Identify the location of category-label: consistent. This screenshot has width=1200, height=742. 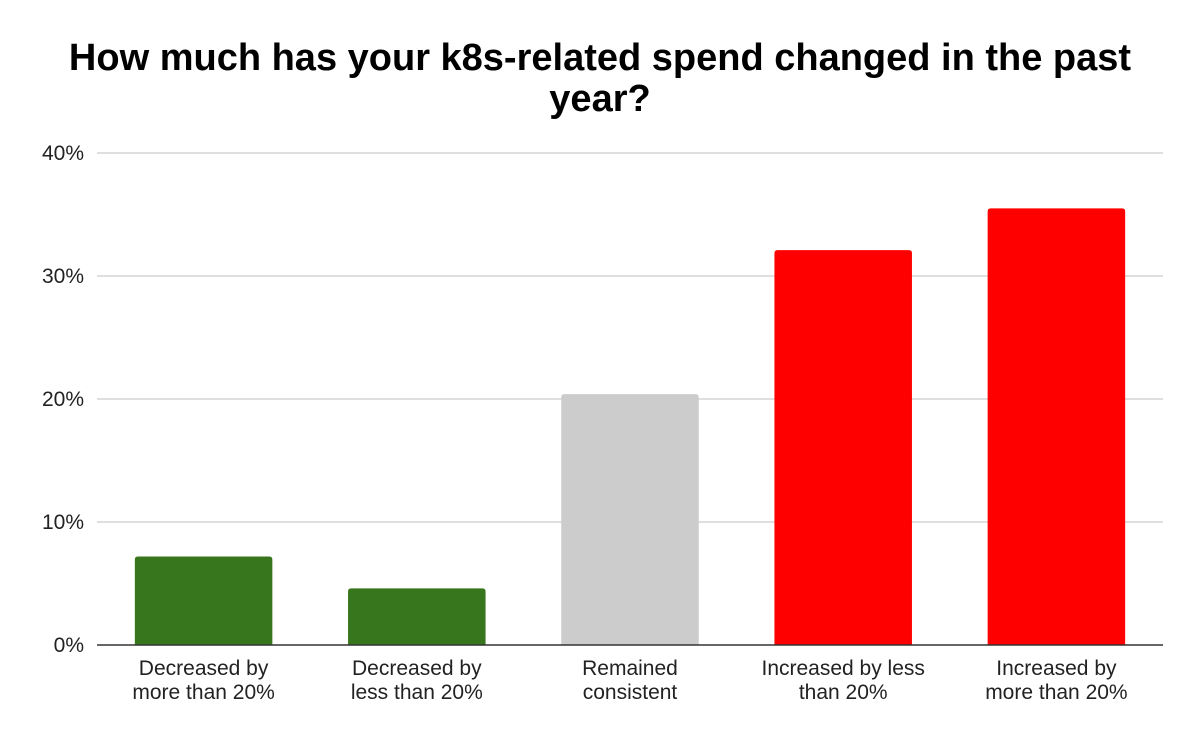
(630, 692).